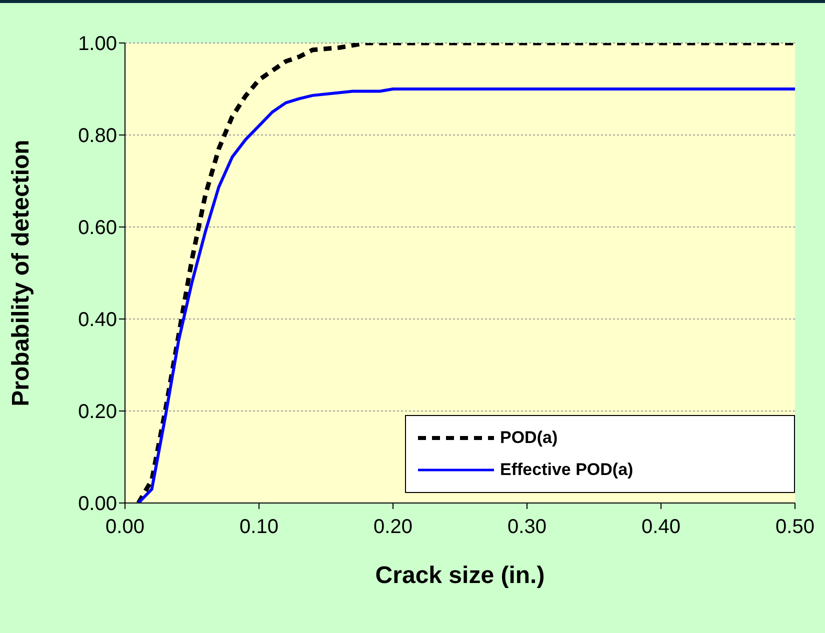 This screenshot has width=825, height=633. Describe the element at coordinates (97, 320) in the screenshot. I see `y-tick-label: 0.40` at that location.